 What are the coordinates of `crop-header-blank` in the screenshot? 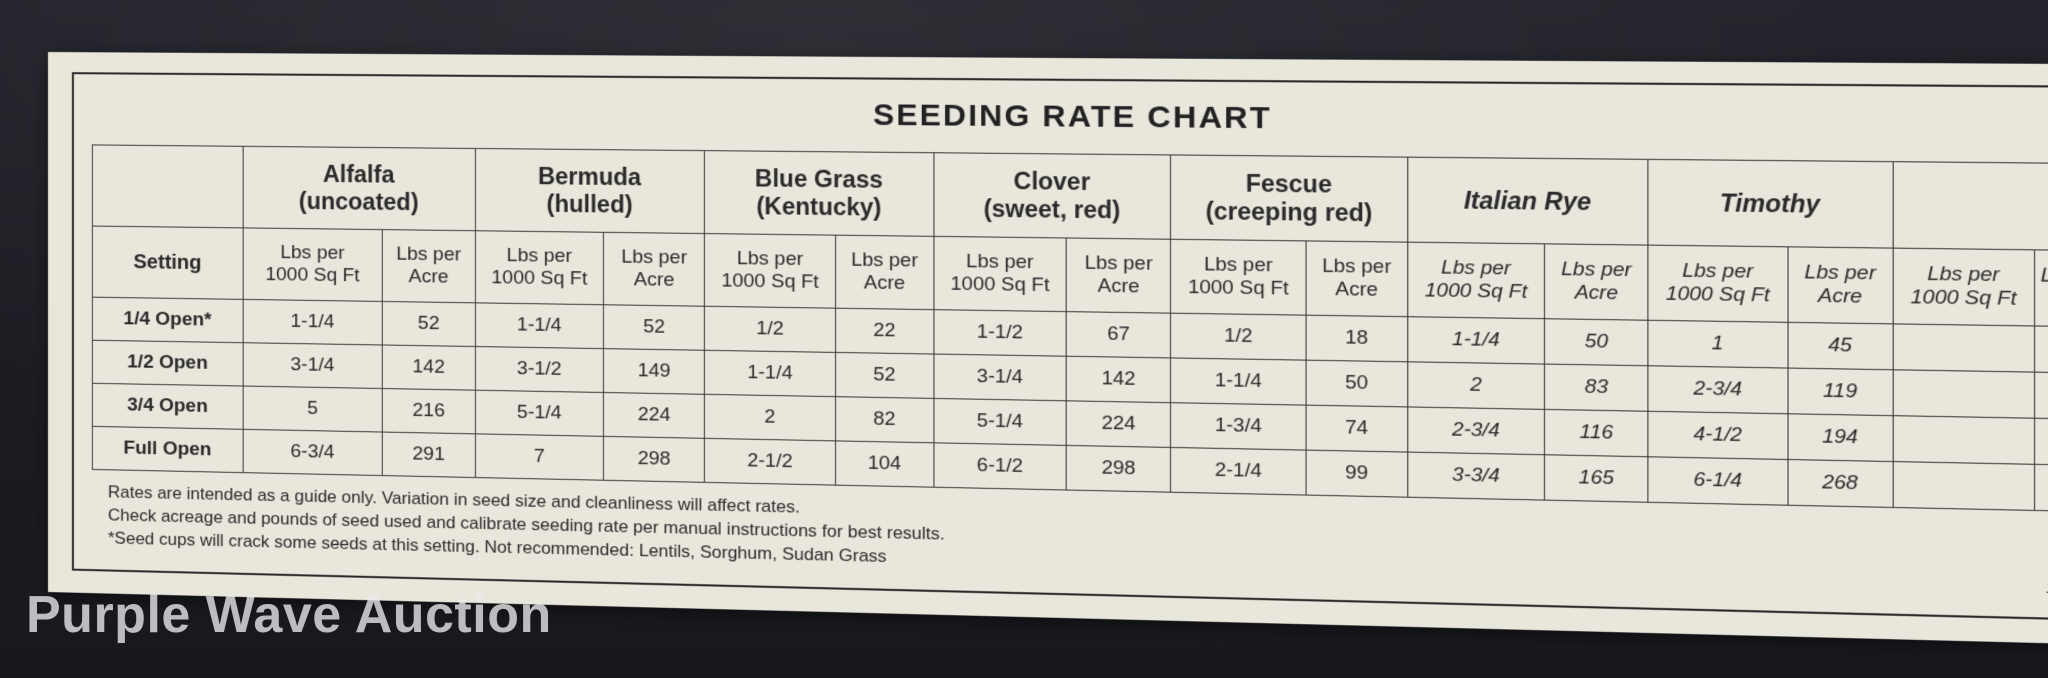 It's located at (1970, 206).